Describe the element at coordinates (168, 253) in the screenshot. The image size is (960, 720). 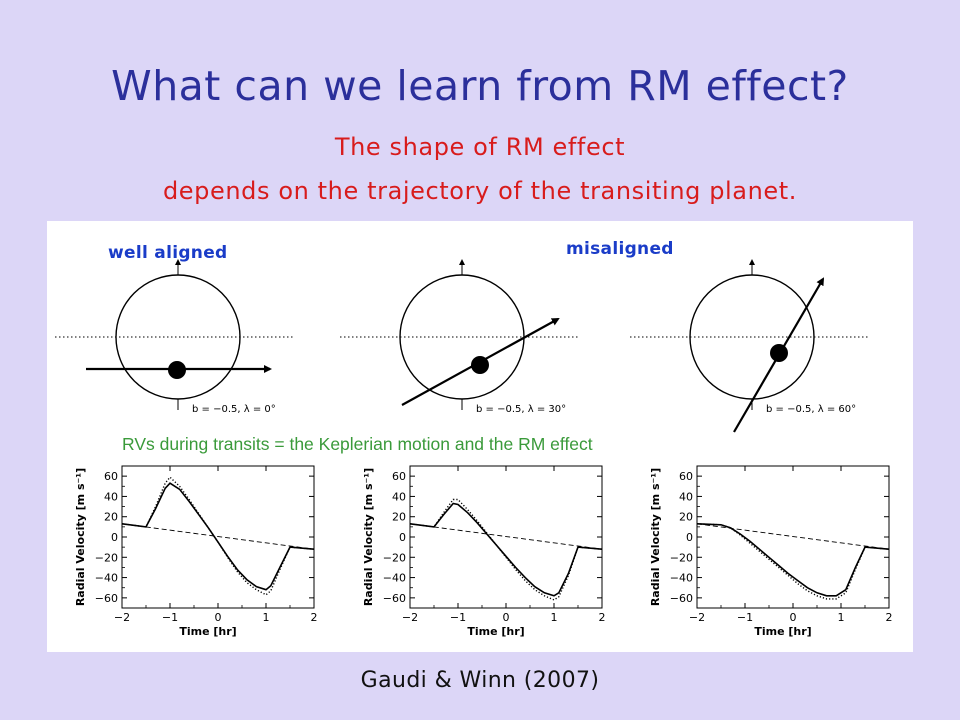
I see `label-well-aligned: well aligned` at that location.